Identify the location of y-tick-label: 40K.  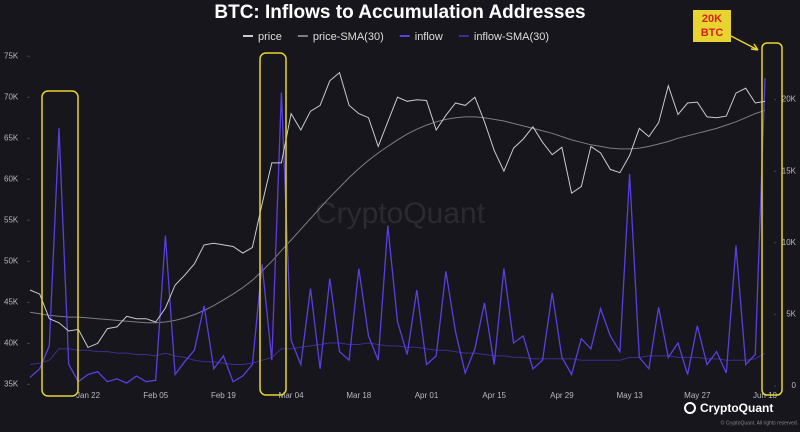
(11, 342).